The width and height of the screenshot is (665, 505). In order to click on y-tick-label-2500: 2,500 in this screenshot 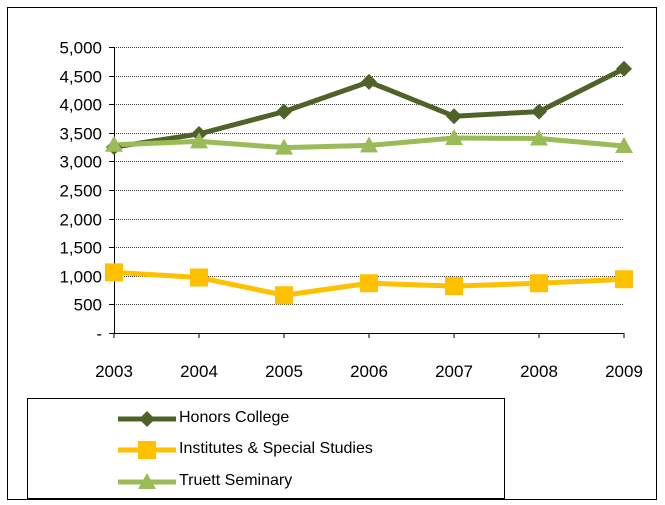, I will do `click(80, 191)`.